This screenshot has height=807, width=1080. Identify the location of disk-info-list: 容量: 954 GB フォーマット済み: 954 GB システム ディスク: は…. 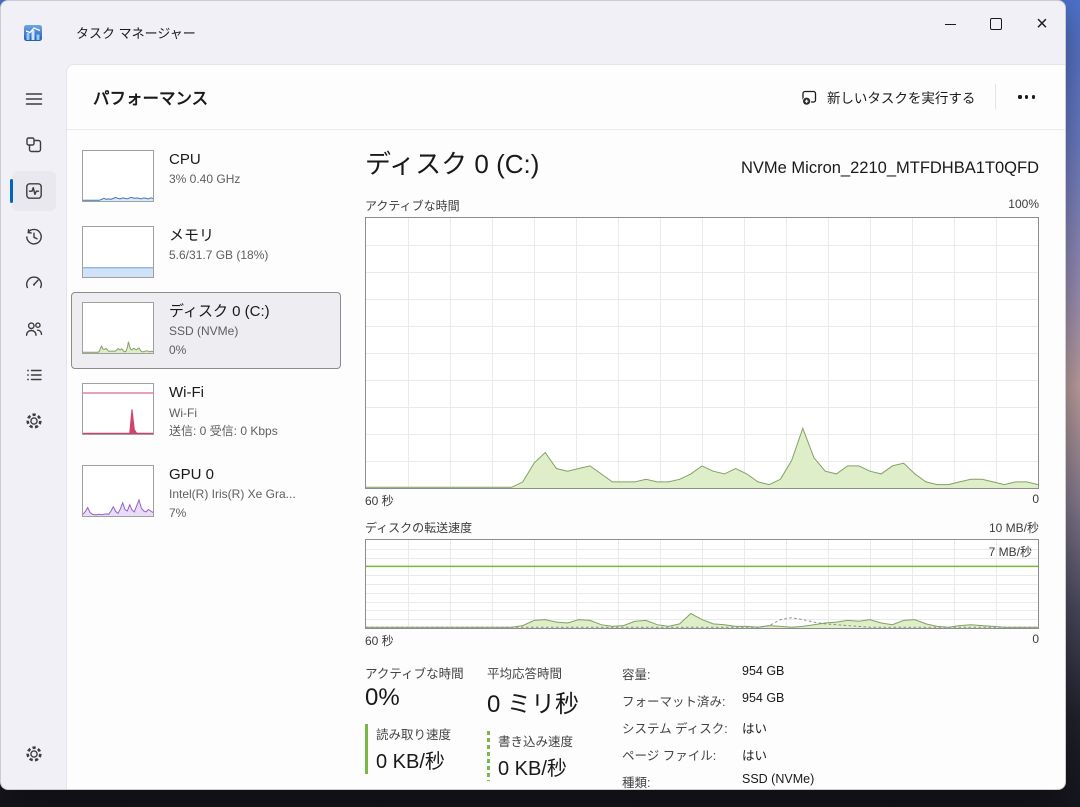
(830, 726).